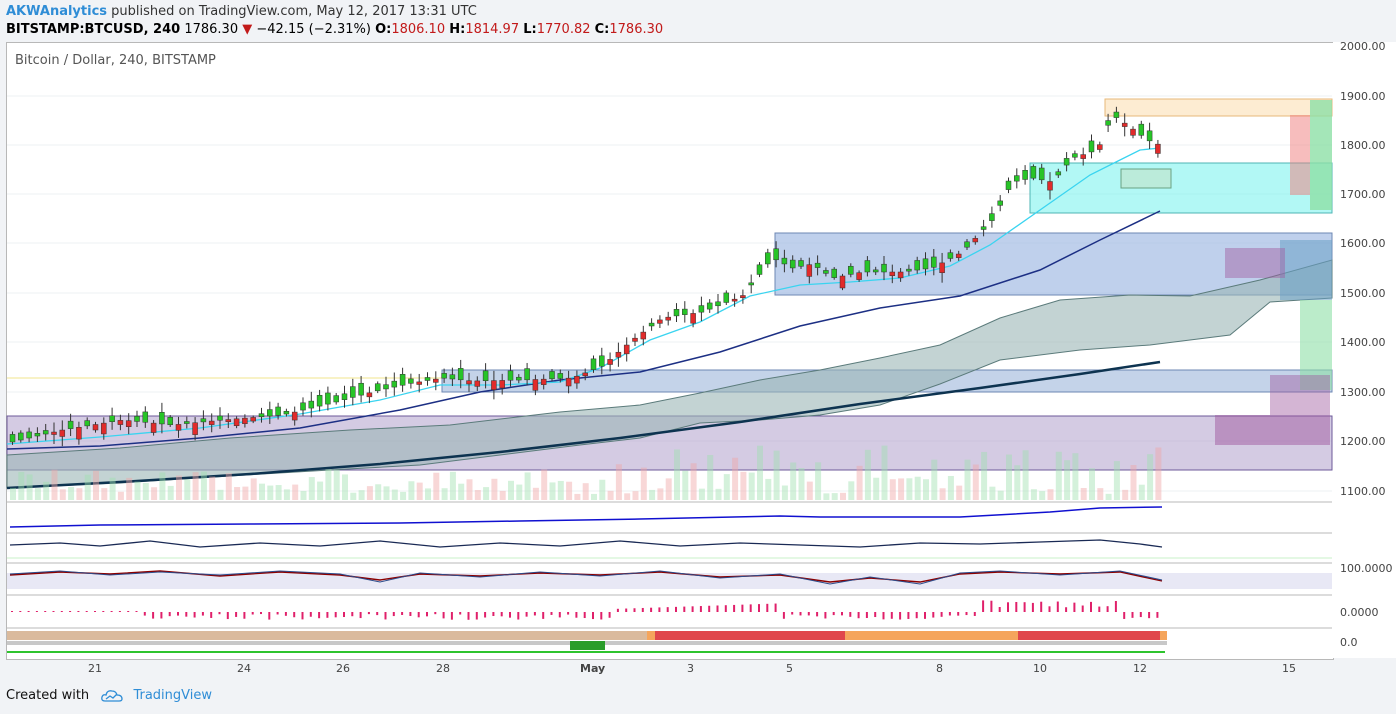 Image resolution: width=1396 pixels, height=714 pixels. Describe the element at coordinates (443, 668) in the screenshot. I see `date-tick: 28` at that location.